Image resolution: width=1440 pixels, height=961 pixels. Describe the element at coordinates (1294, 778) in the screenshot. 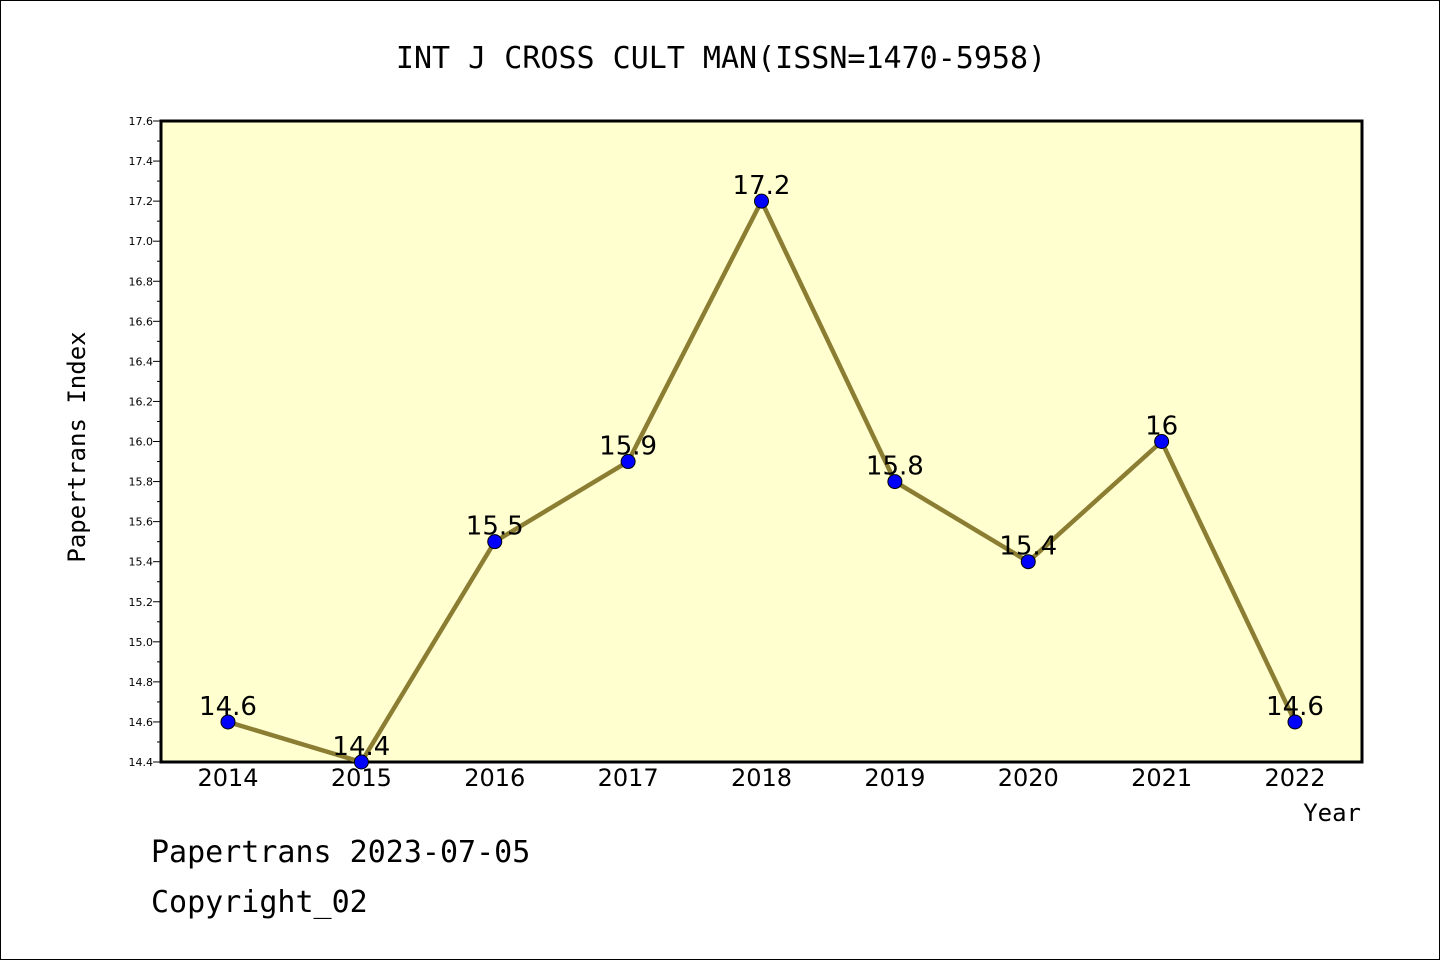

I see `x-tick-label: 2022` at that location.